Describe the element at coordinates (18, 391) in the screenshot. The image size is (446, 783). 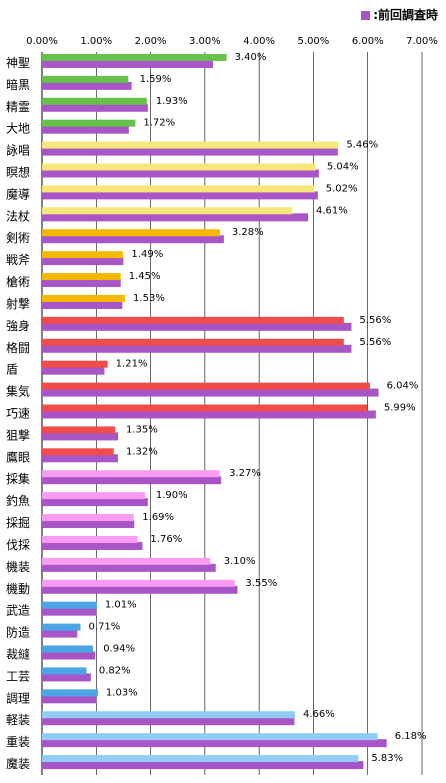
I see `category-label: 集気` at that location.